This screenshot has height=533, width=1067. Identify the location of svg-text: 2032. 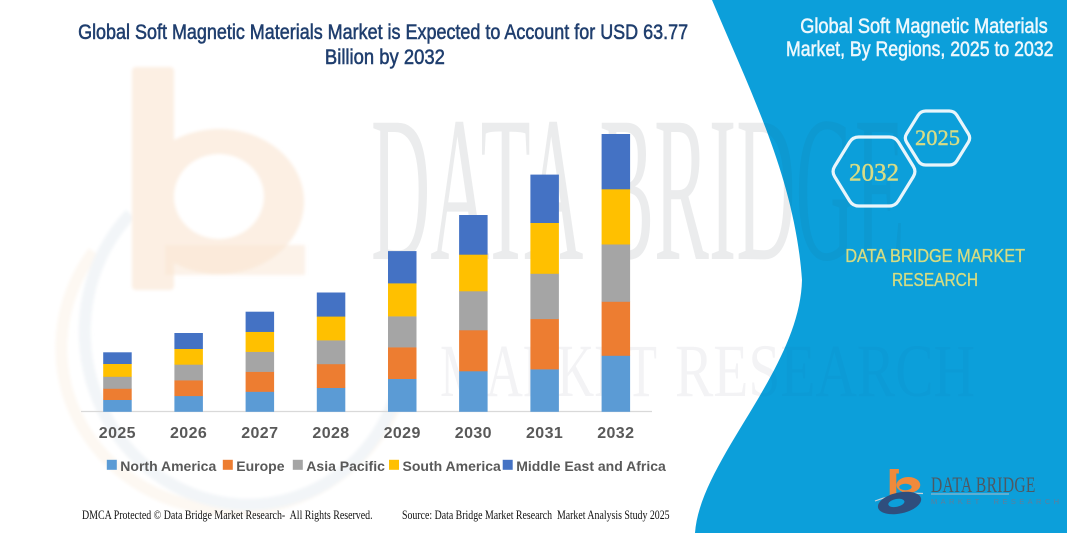
(874, 173).